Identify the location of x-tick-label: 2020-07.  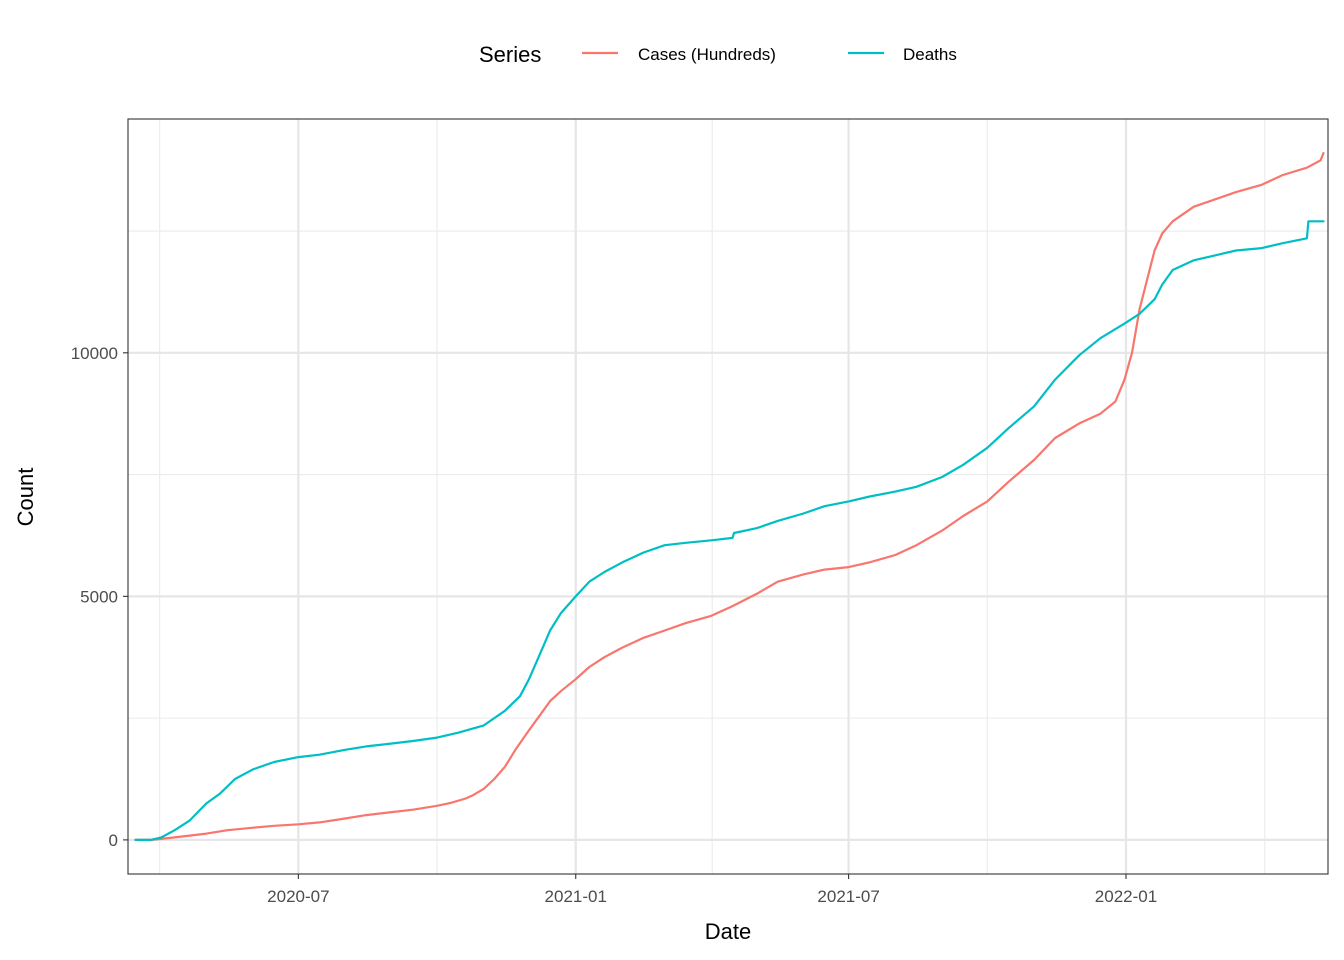
(298, 896).